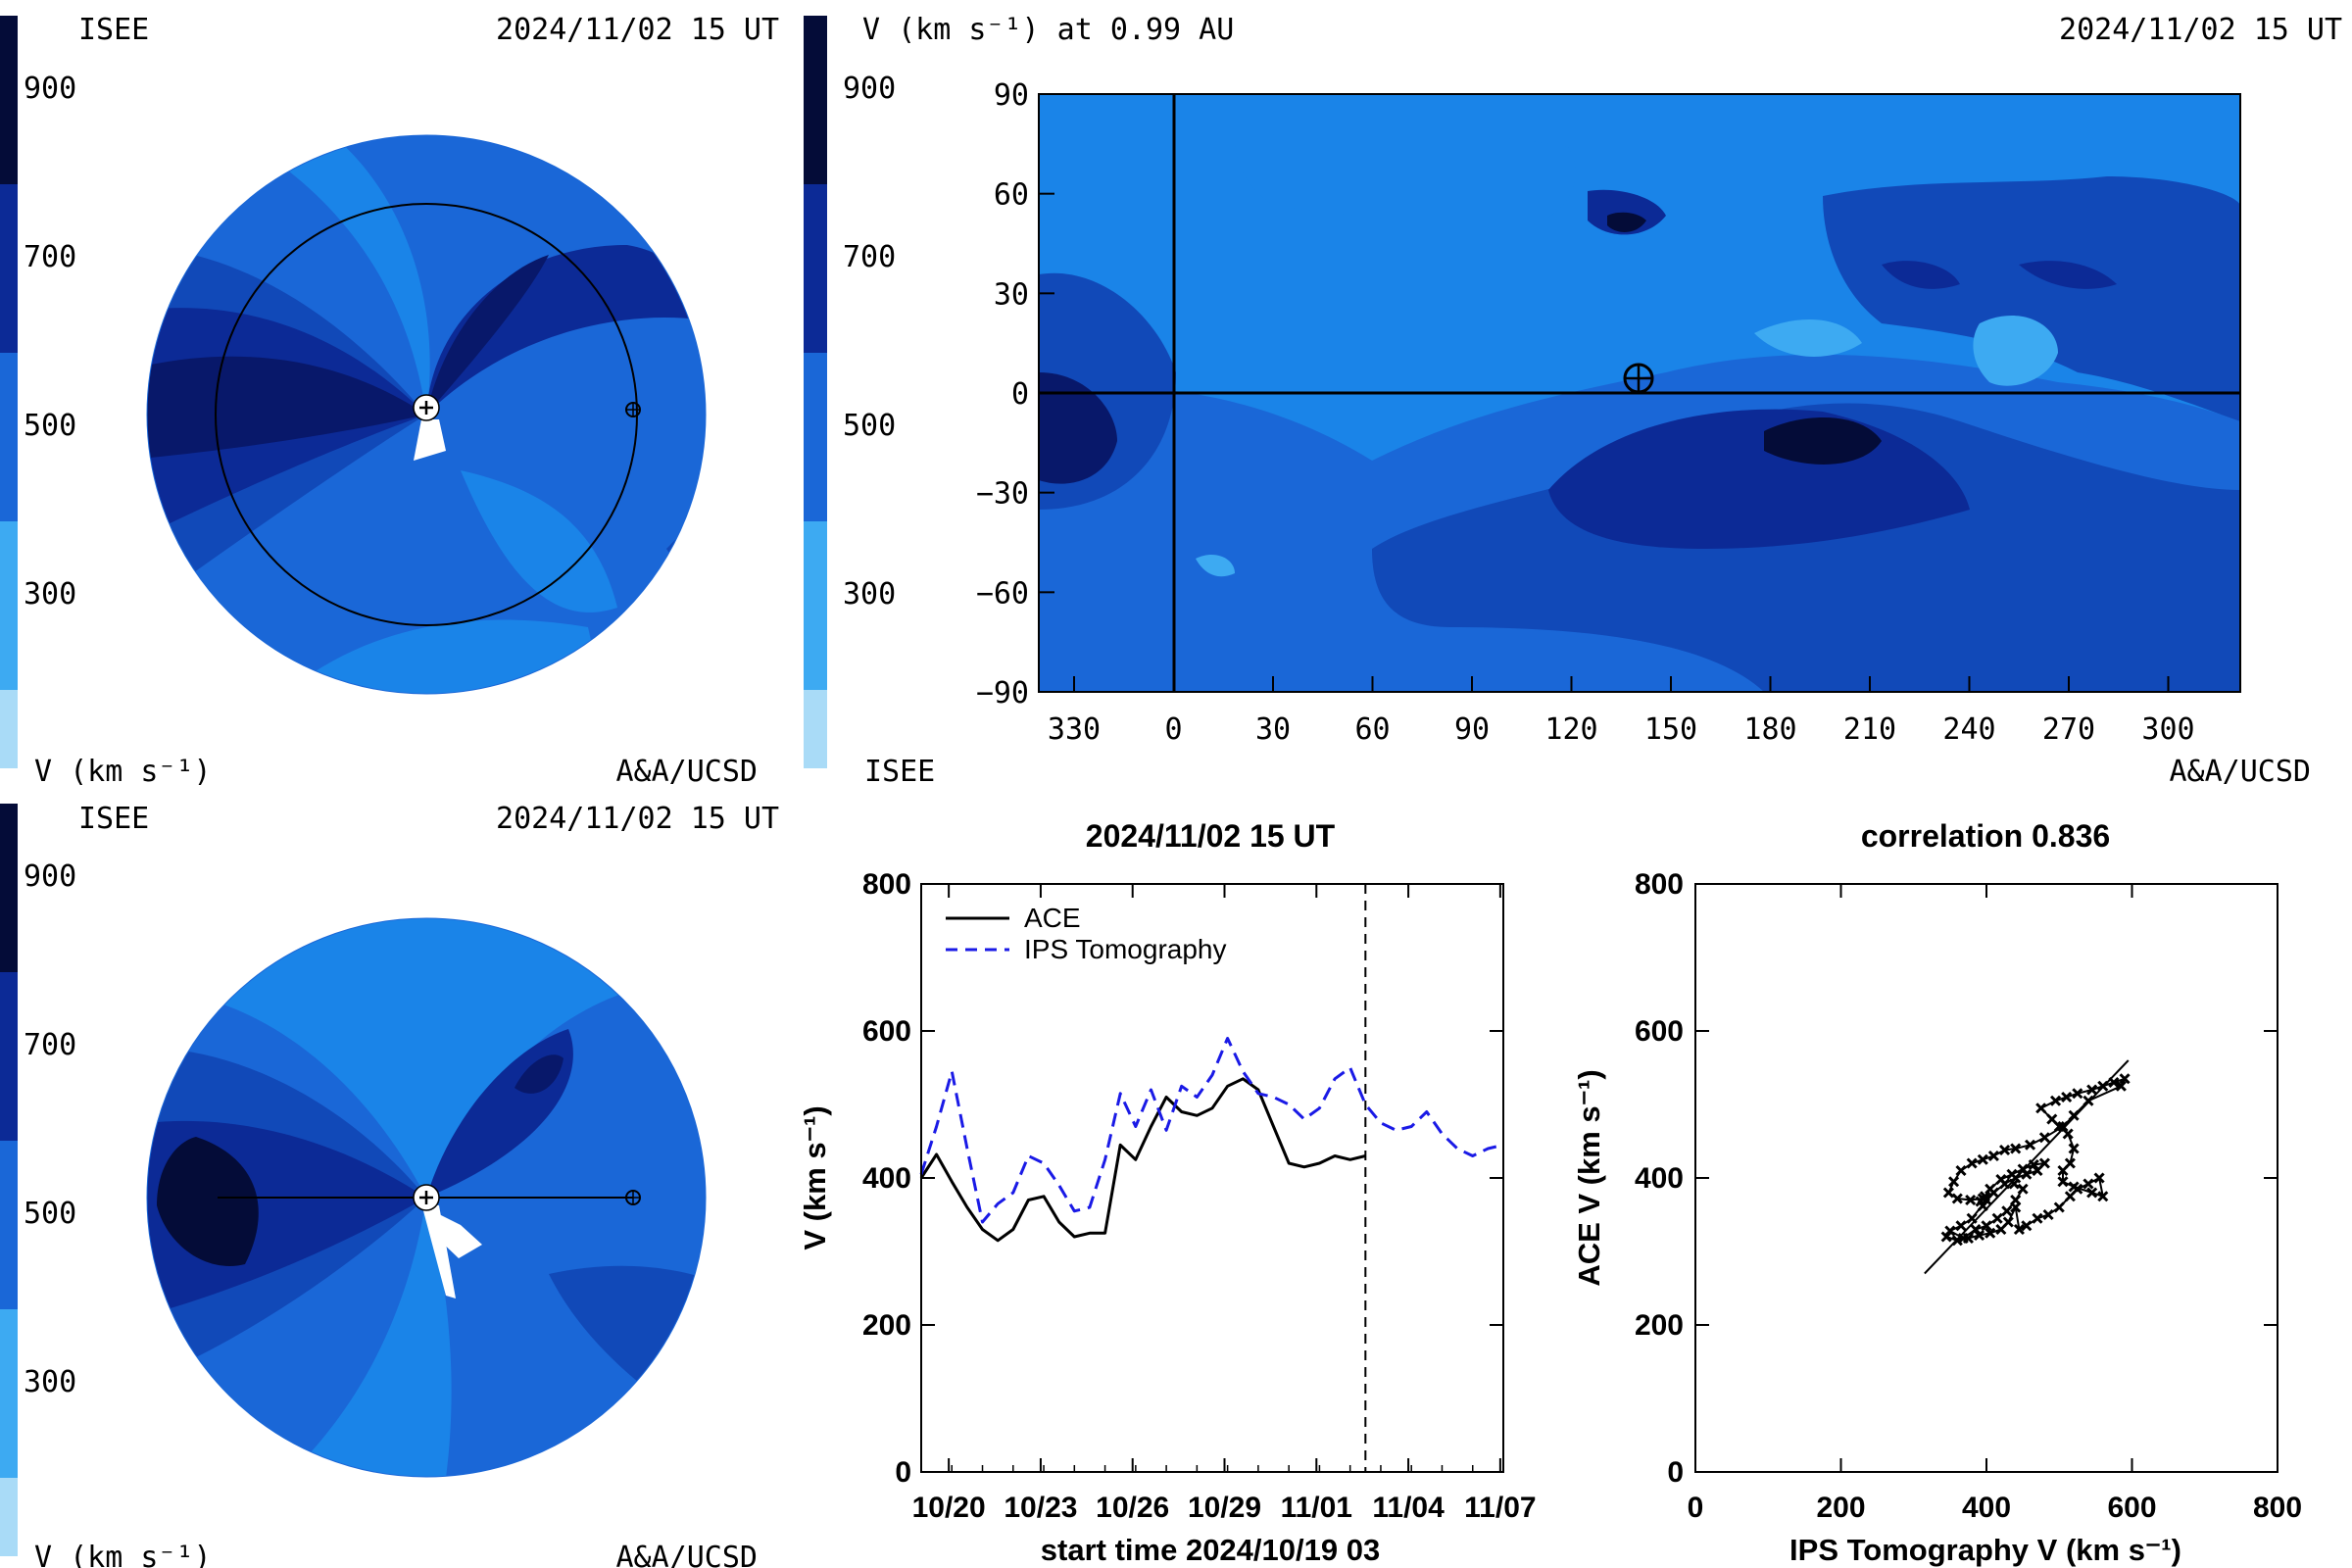 Image resolution: width=2352 pixels, height=1568 pixels. Describe the element at coordinates (1408, 1508) in the screenshot. I see `ts-xtick-label: 11/04` at that location.